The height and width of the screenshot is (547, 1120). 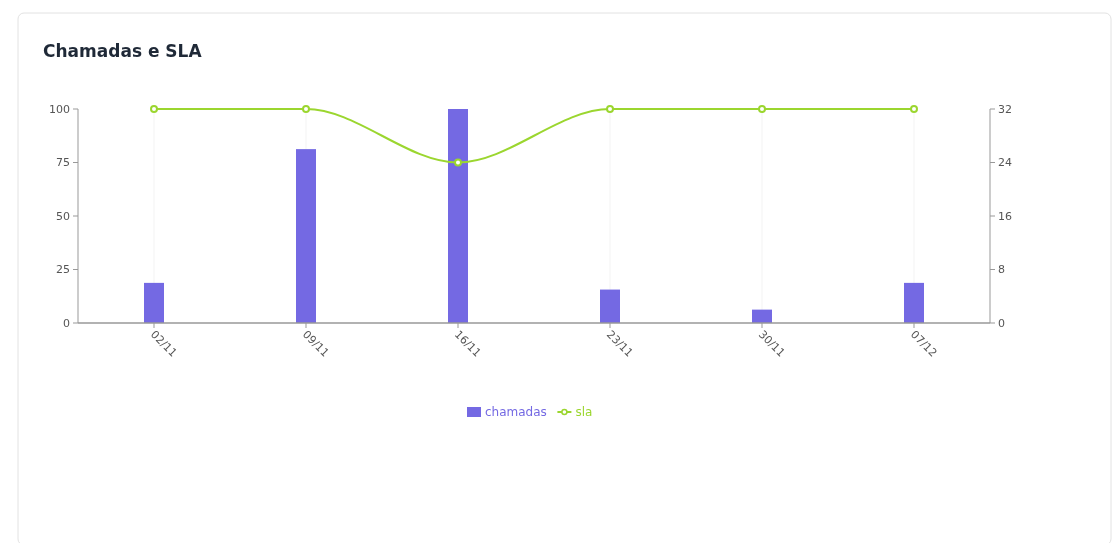 What do you see at coordinates (1005, 216) in the screenshot?
I see `y2-tick-label: 16` at bounding box center [1005, 216].